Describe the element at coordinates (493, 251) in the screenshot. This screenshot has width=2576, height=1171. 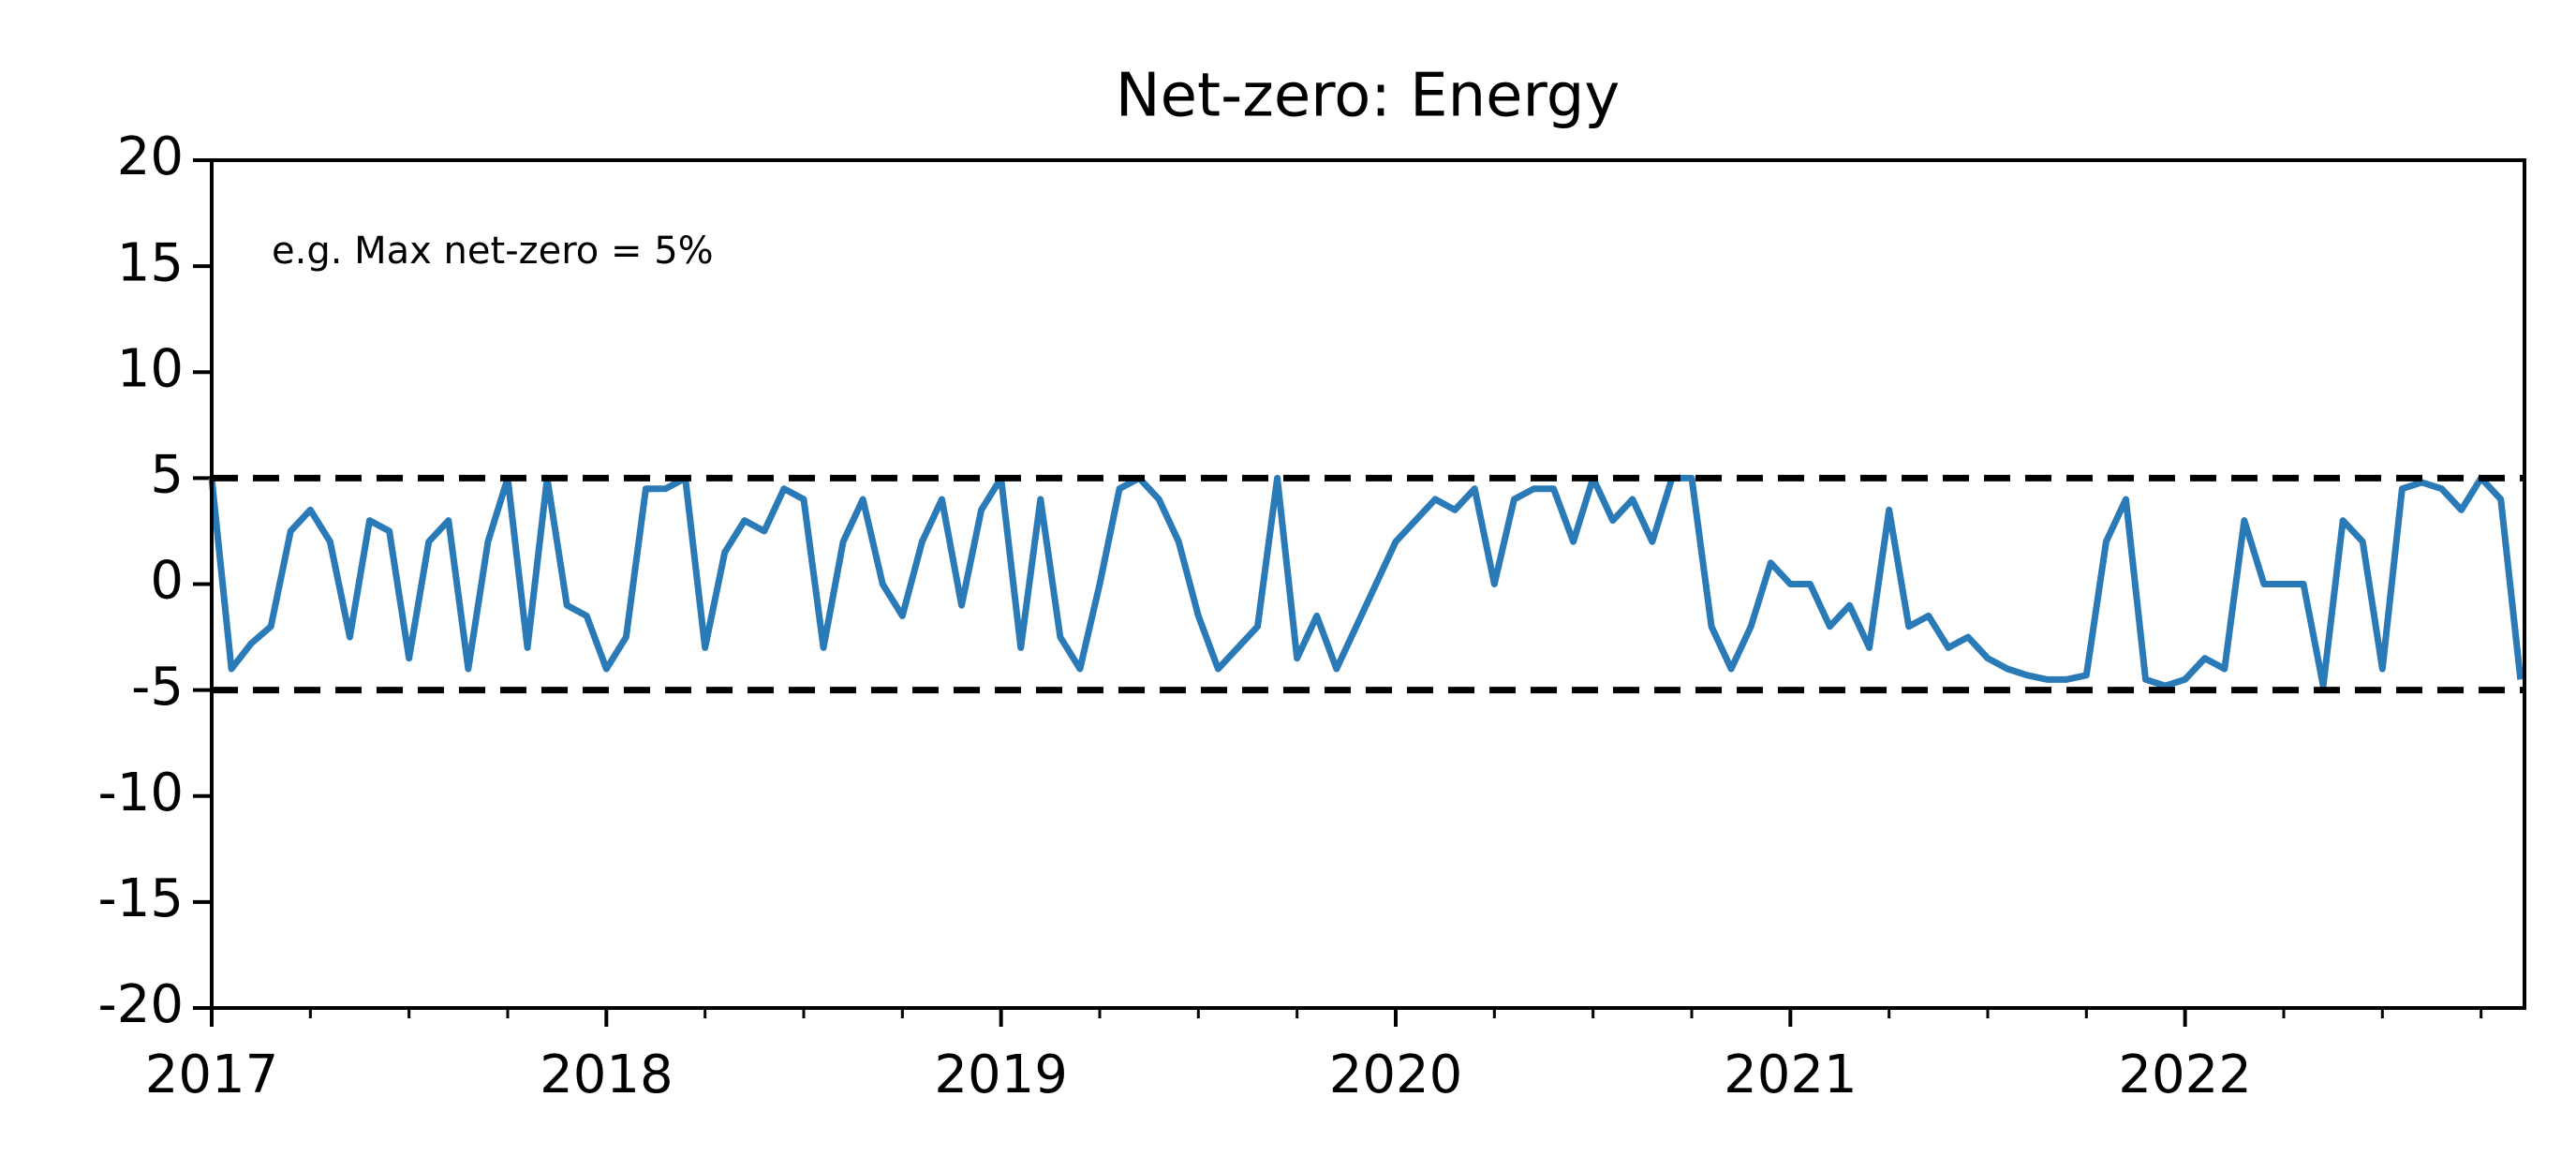
I see `annotation: e.g. Max net-zero = 5%` at that location.